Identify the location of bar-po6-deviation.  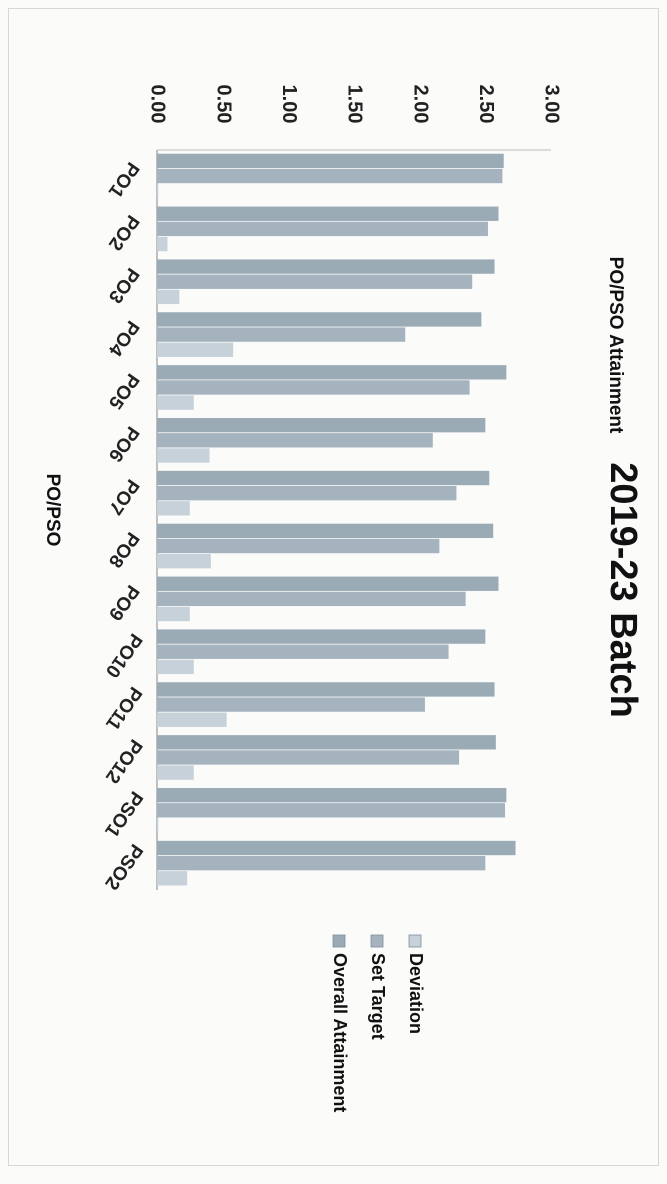
(183, 455).